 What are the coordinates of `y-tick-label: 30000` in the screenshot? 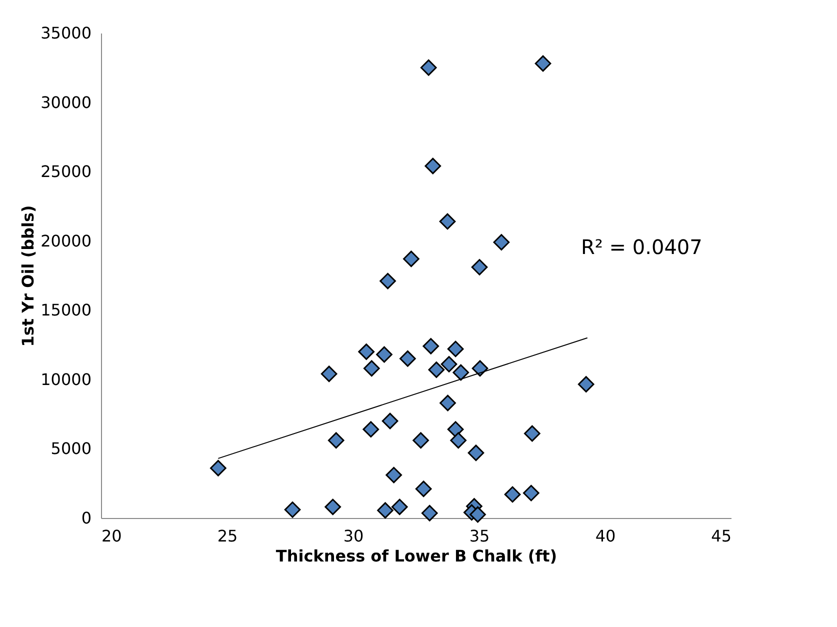 It's located at (66, 102).